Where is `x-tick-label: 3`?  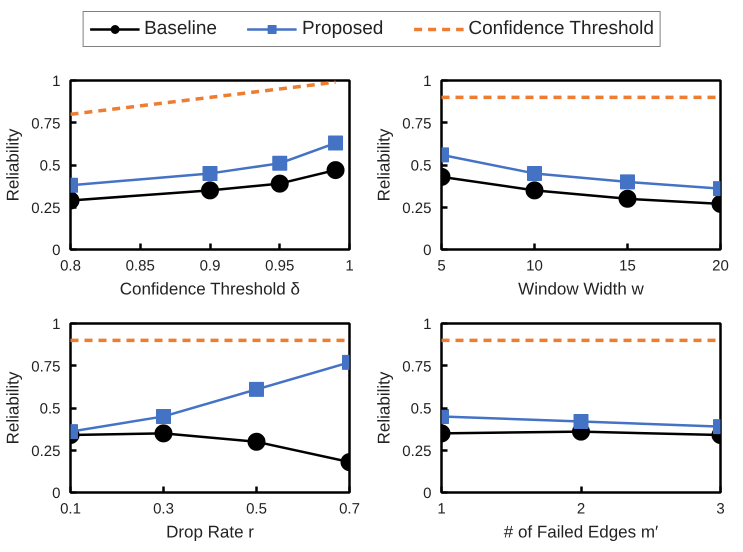 x-tick-label: 3 is located at coordinates (720, 509).